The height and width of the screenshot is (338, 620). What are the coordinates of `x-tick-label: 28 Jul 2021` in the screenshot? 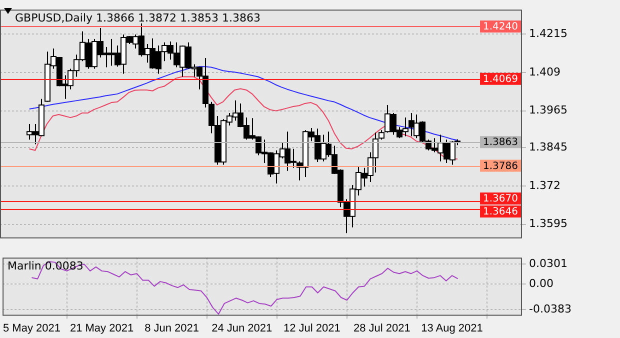 It's located at (381, 328).